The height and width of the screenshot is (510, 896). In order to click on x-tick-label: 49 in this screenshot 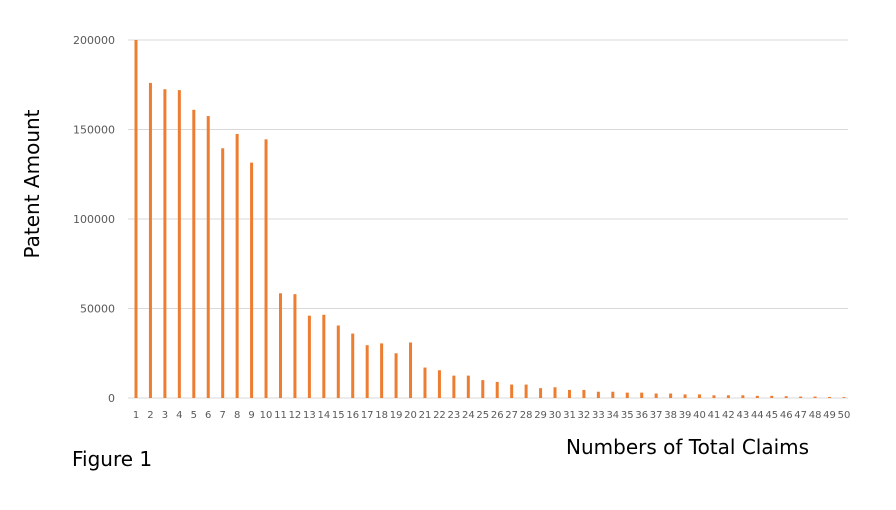, I will do `click(829, 415)`.